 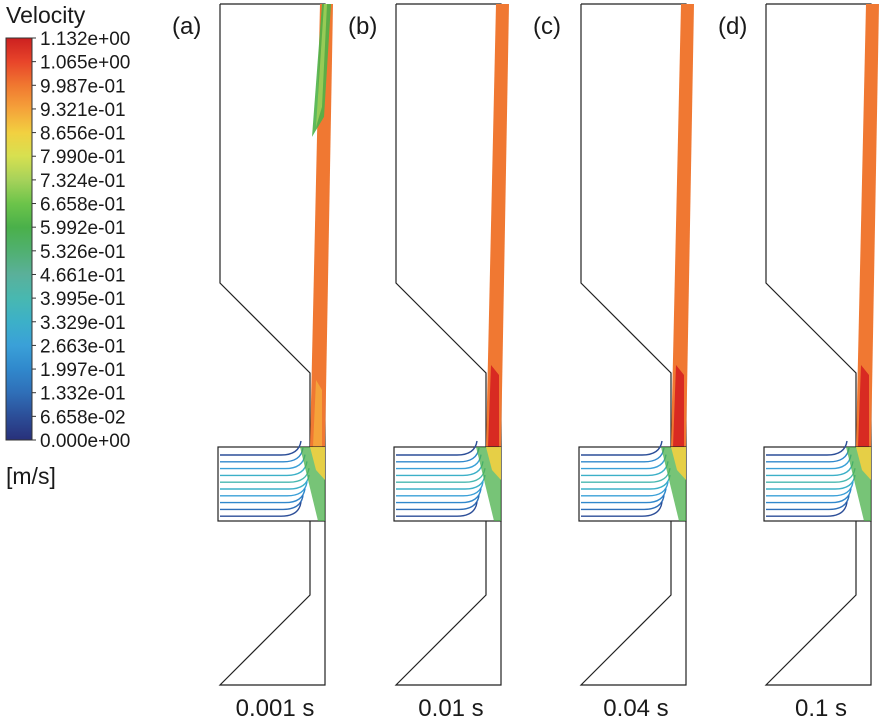 What do you see at coordinates (83, 275) in the screenshot?
I see `legend-tick-label: 4.661e-01` at bounding box center [83, 275].